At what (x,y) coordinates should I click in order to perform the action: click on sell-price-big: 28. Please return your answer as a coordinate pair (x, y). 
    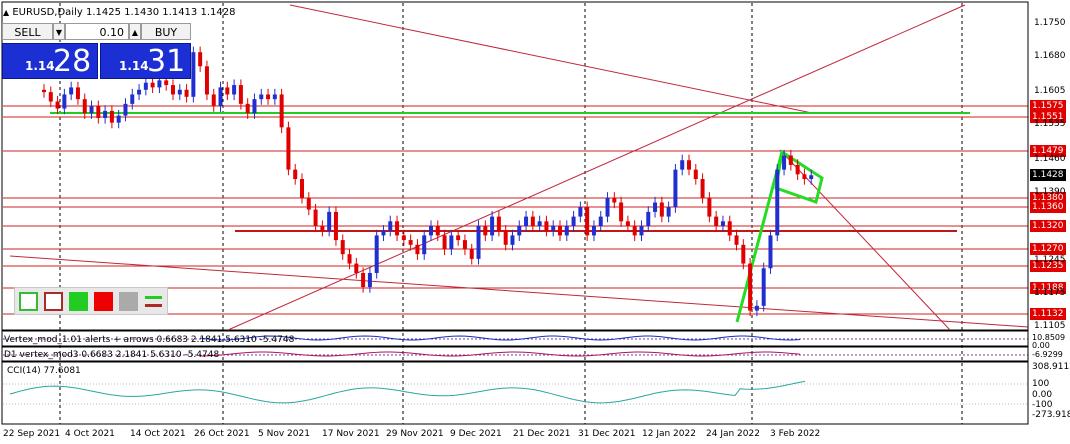
    Looking at the image, I should click on (72, 61).